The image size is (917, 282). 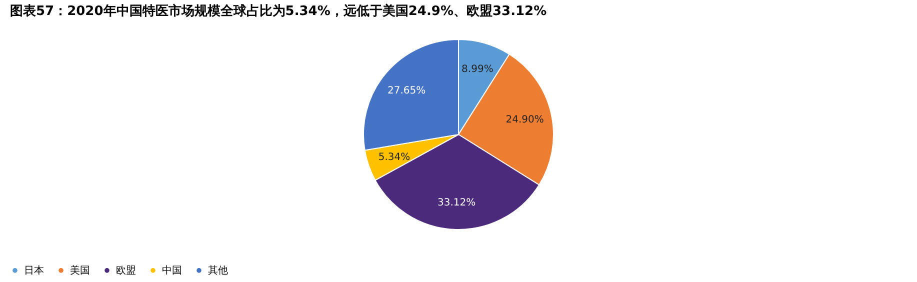 What do you see at coordinates (278, 11) in the screenshot?
I see `chart-title: 图表57：2020年中国特医市场规模全球占比为5.34%，远低于美国24.9%、欧盟33.12%` at bounding box center [278, 11].